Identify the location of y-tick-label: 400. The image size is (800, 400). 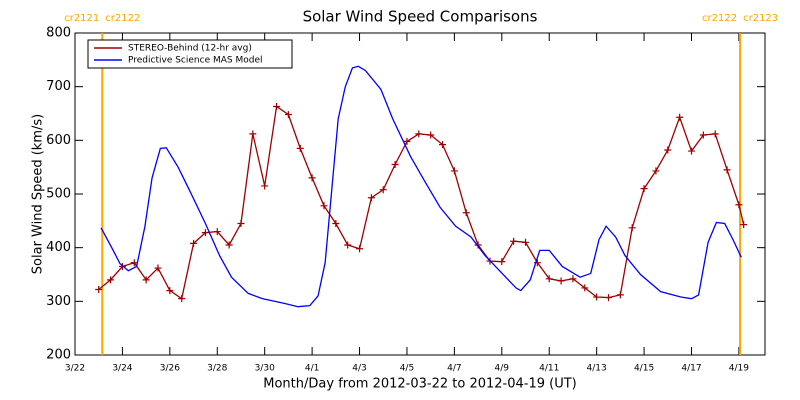
(58, 247).